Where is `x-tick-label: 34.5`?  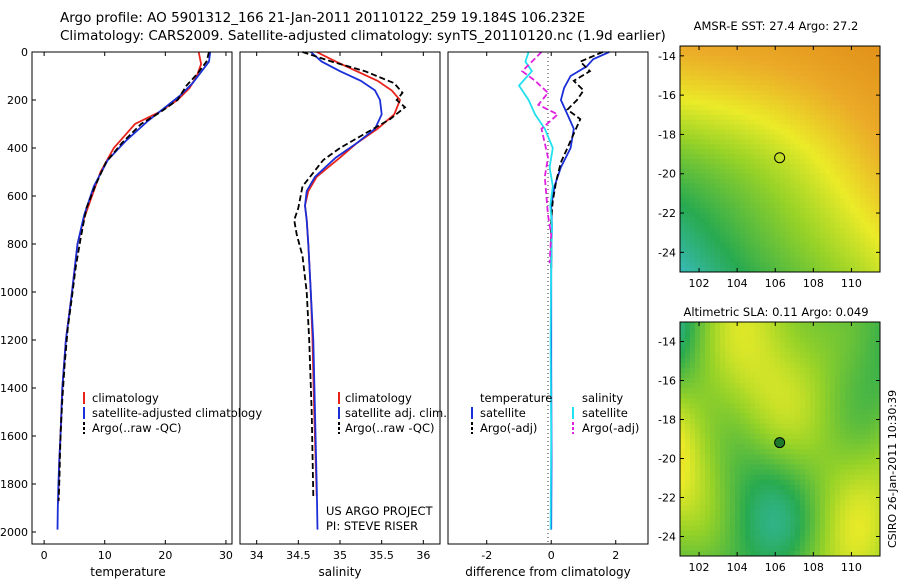
x-tick-label: 34.5 is located at coordinates (298, 555).